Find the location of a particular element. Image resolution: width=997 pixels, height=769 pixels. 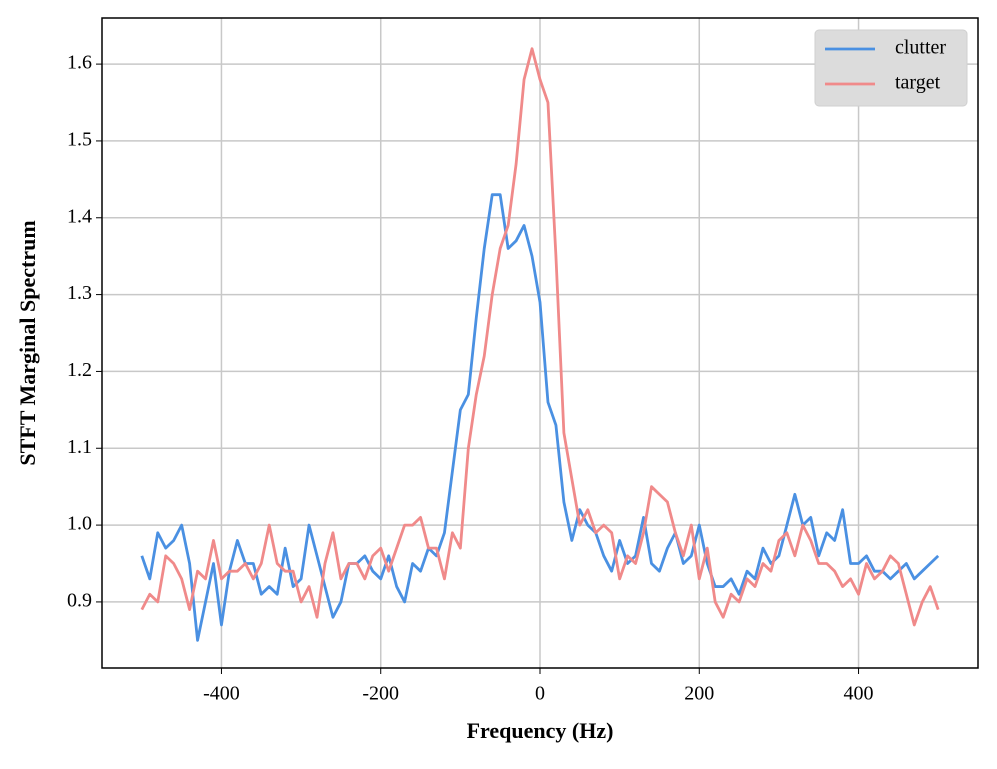

legend-label: clutter is located at coordinates (920, 48).